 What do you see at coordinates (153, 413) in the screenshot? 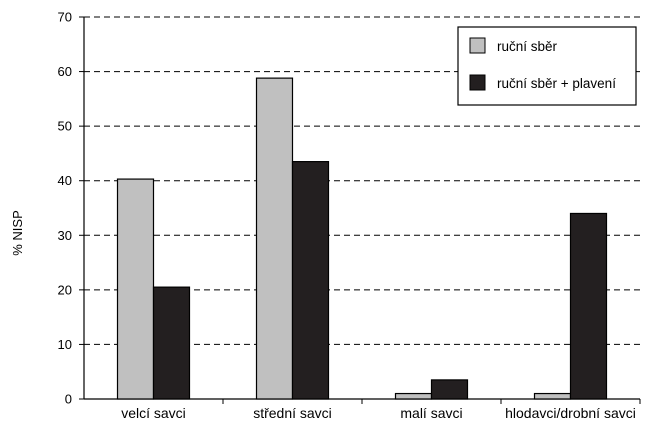
I see `category-label-0: velcí savci` at bounding box center [153, 413].